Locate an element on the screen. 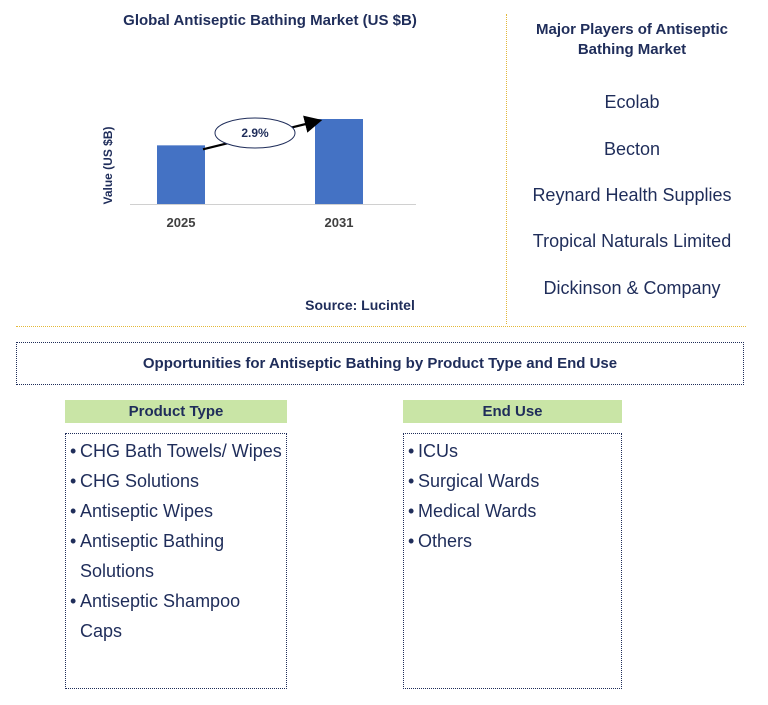  product-type-header: Product Type is located at coordinates (176, 411).